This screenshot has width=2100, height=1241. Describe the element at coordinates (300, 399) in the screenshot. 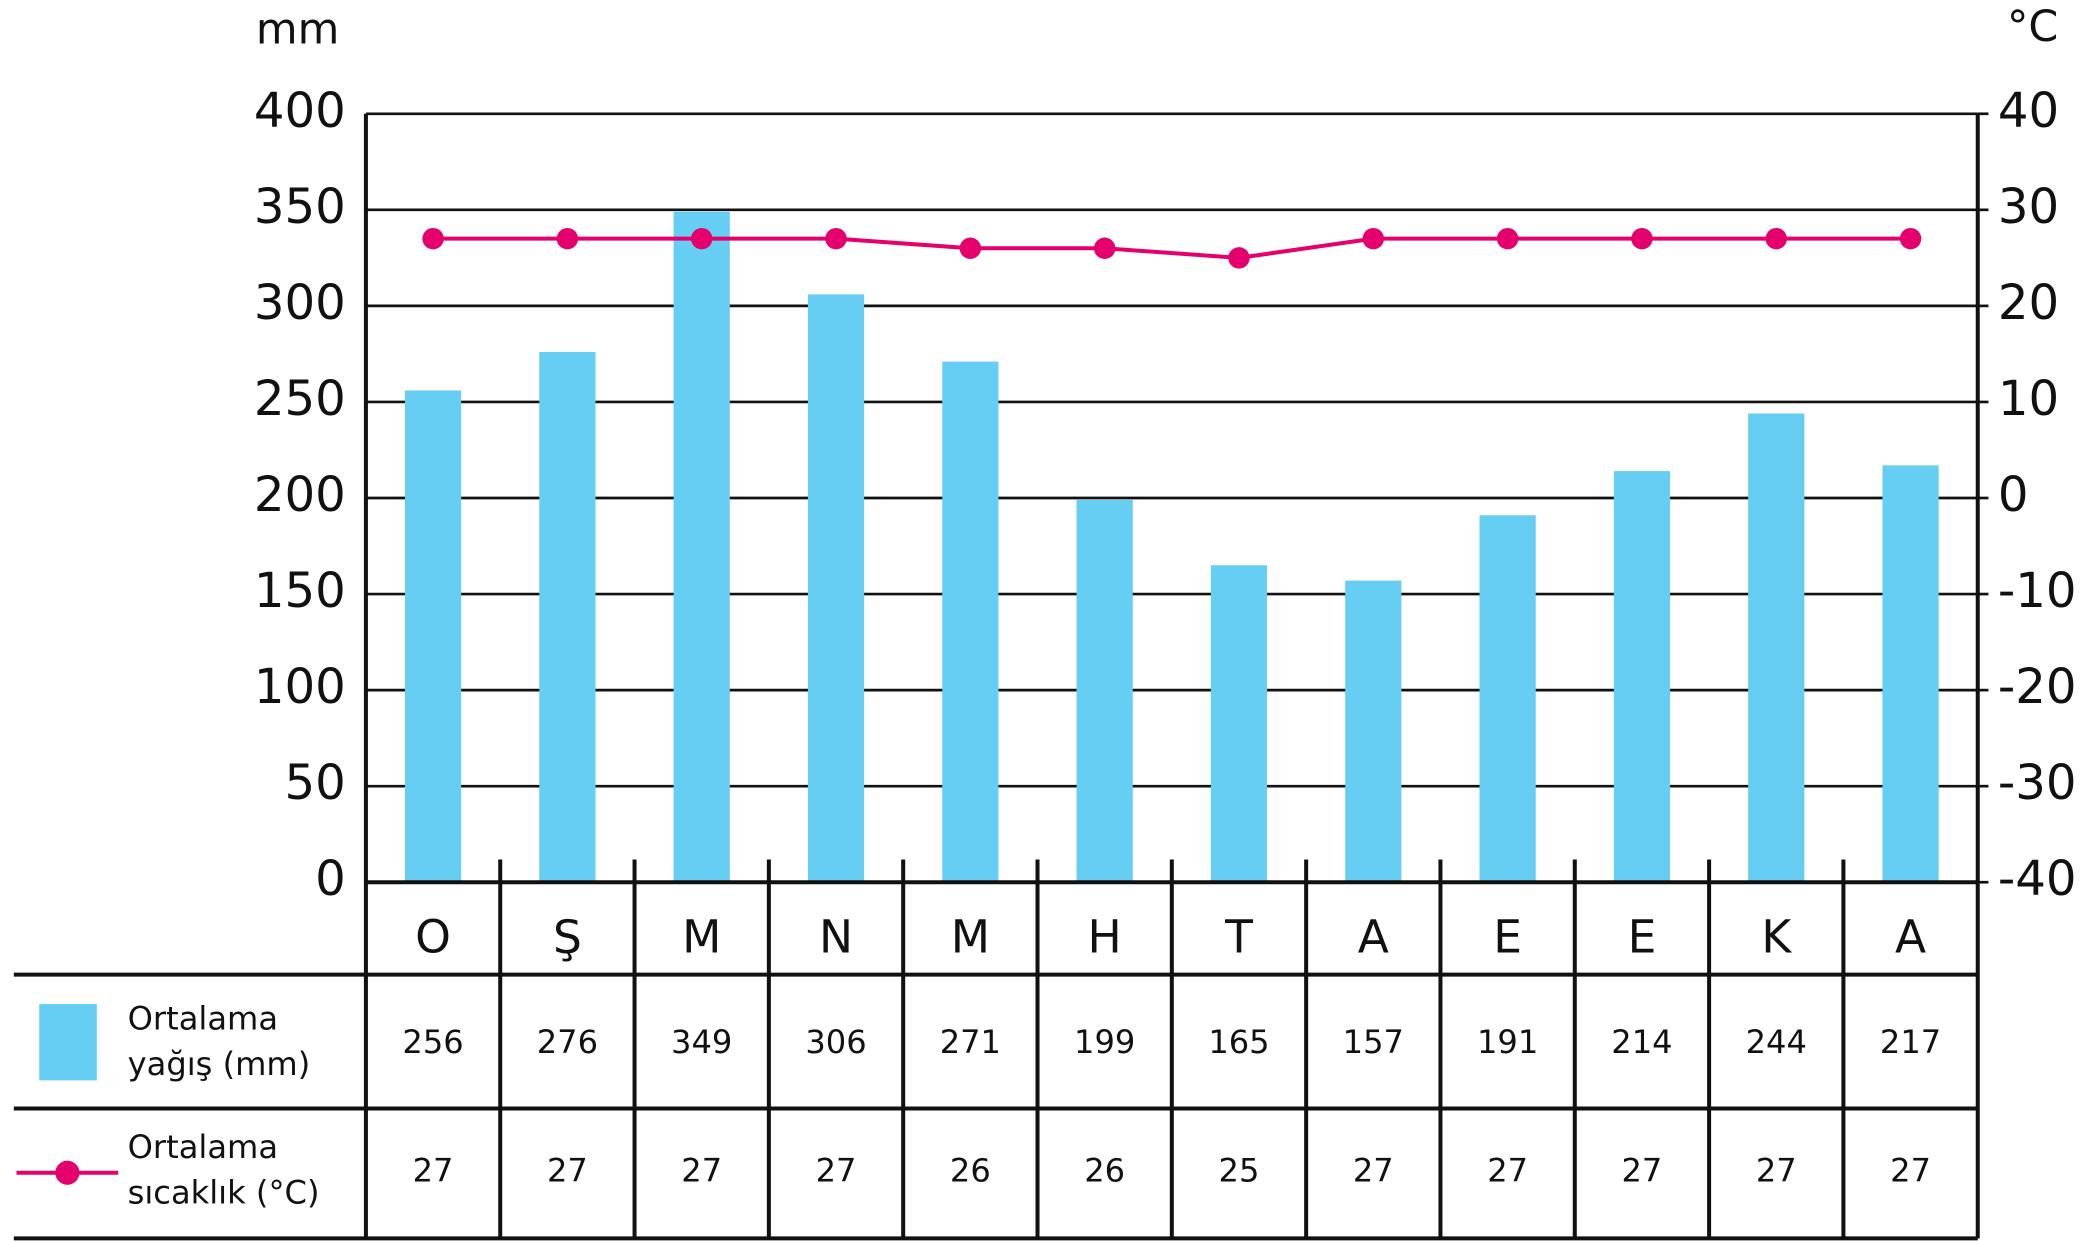

I see `y-tick-label: 250` at that location.